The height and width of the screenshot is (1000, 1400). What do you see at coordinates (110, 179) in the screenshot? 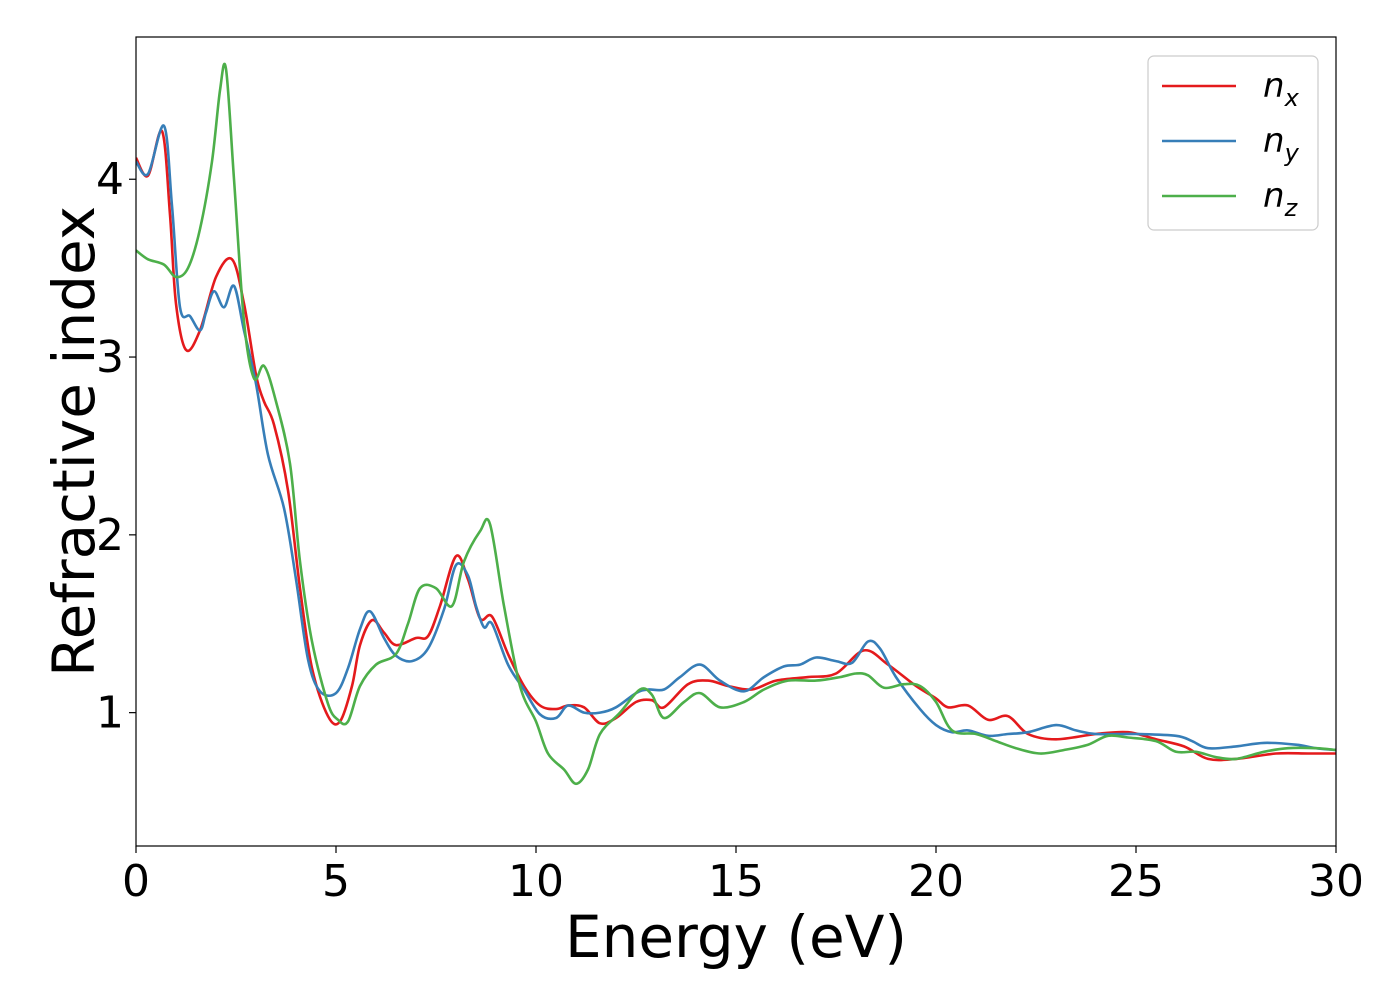
I see `y-tick-label: 4` at bounding box center [110, 179].